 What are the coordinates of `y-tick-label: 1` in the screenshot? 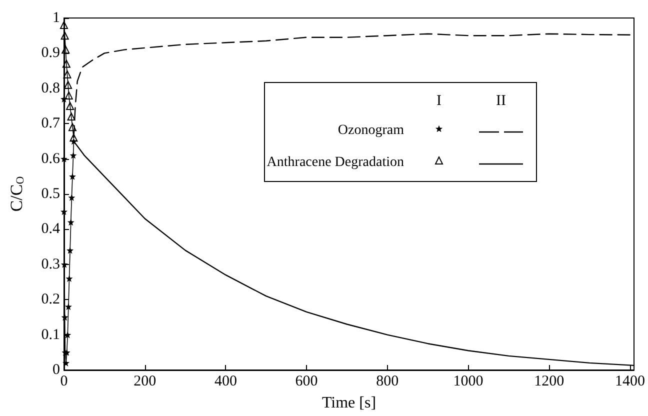 It's located at (56, 18).